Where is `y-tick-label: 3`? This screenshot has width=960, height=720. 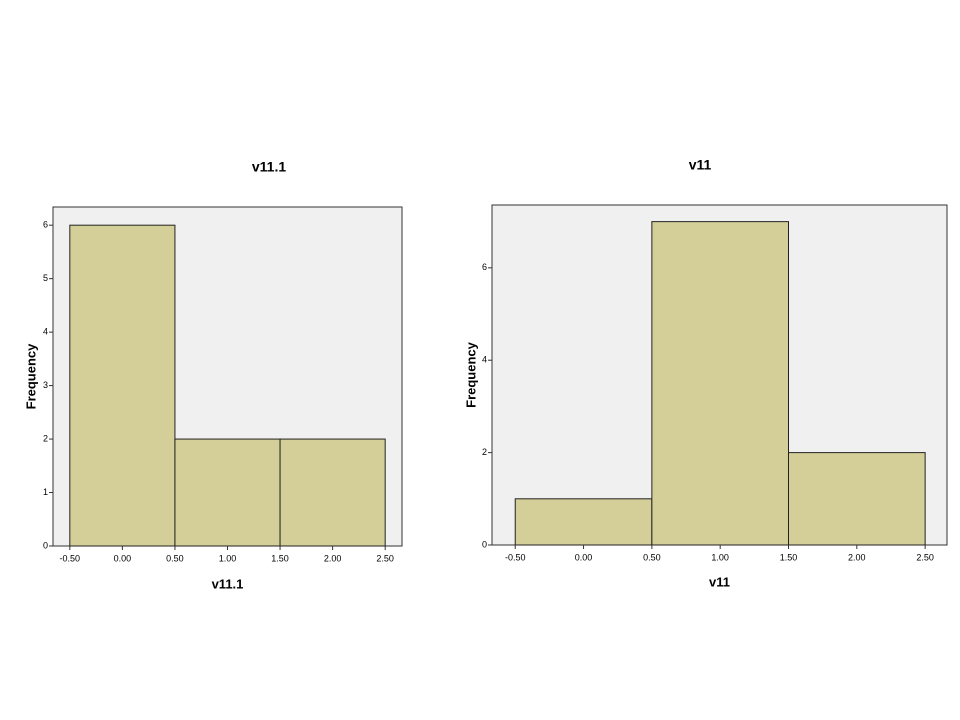 y-tick-label: 3 is located at coordinates (45, 385).